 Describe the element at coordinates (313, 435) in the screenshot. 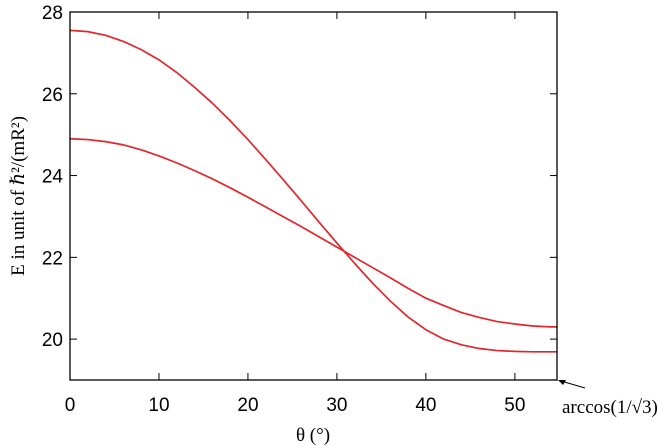

I see `x-axis-title: θ (°)` at that location.